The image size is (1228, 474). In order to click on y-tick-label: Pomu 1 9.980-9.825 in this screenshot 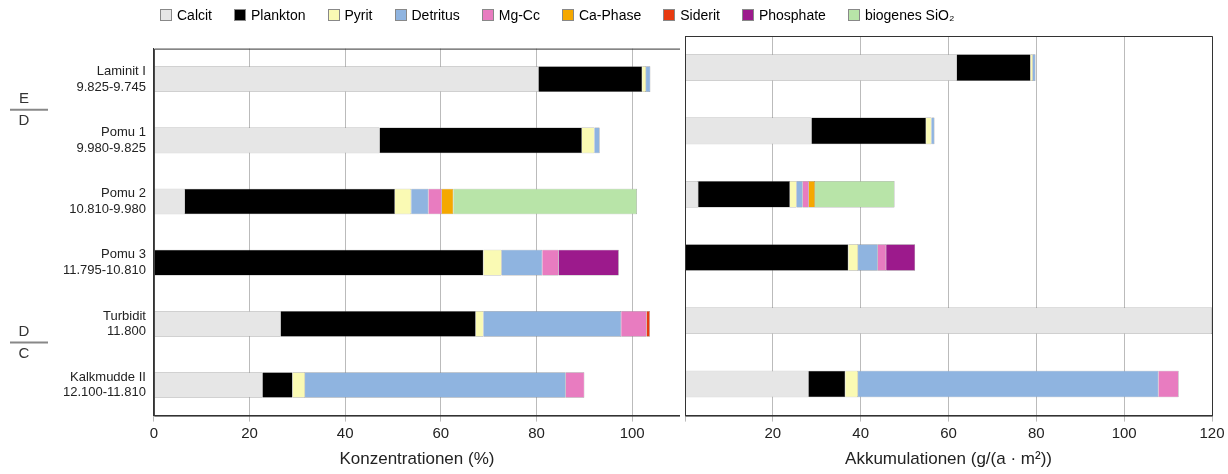, I will do `click(111, 139)`.